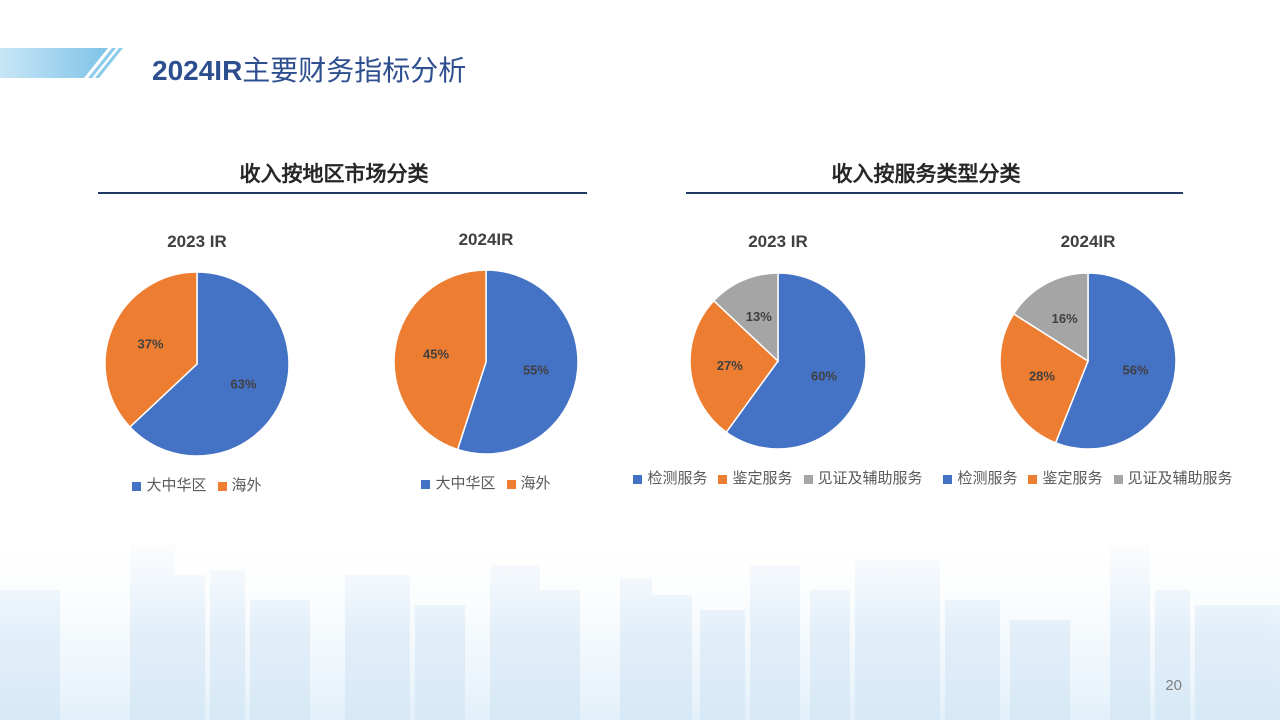 The height and width of the screenshot is (720, 1280). What do you see at coordinates (778, 241) in the screenshot?
I see `chart-title-service-2023: 2023 IR` at bounding box center [778, 241].